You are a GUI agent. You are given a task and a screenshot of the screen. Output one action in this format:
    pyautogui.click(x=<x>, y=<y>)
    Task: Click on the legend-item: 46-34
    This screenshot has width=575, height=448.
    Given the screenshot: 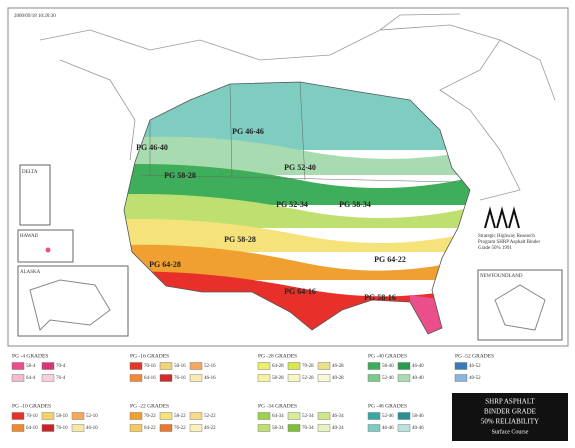 What is the action you would take?
    pyautogui.click(x=338, y=416)
    